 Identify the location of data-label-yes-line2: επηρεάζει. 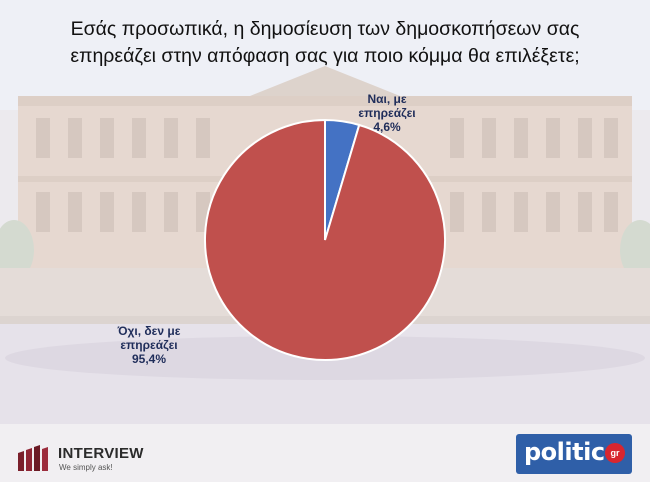
(387, 113).